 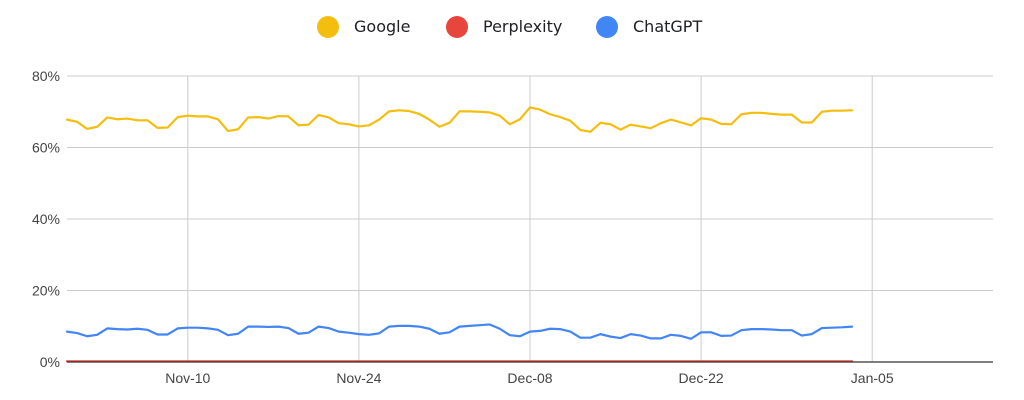 I want to click on legend-item-perplexity: Perplexity, so click(x=504, y=27).